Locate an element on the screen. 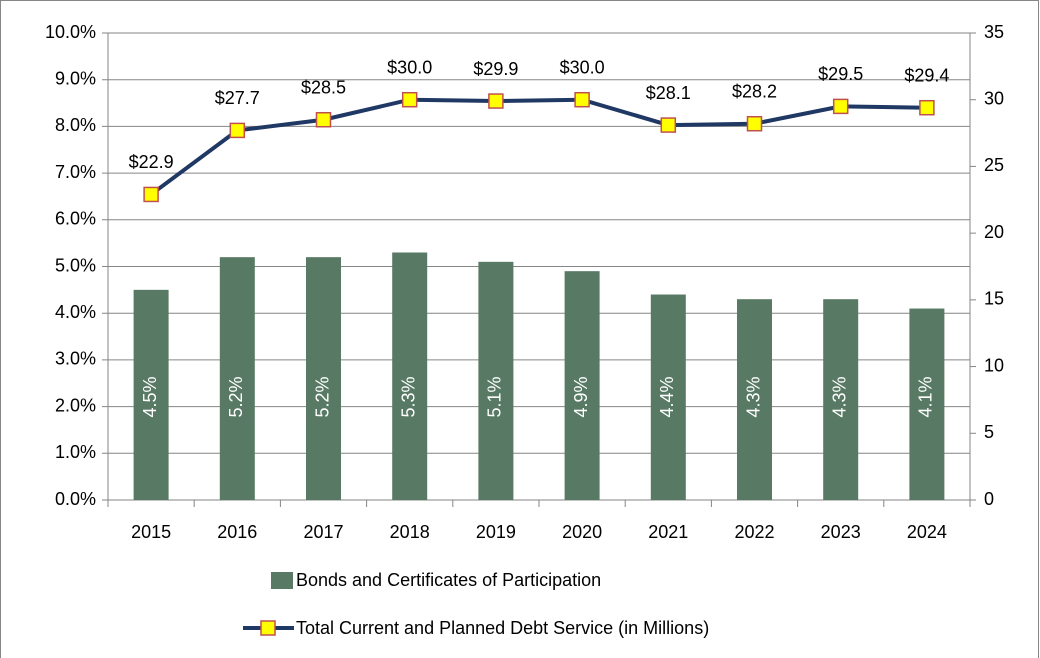  bar-label: 5.3% is located at coordinates (408, 396).